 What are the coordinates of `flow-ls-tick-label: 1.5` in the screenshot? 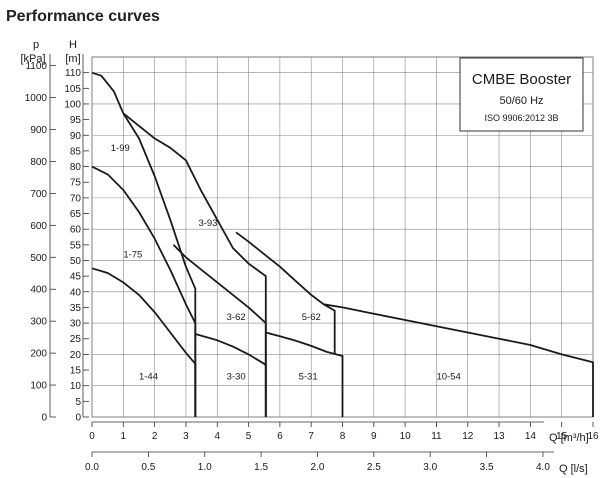 It's located at (261, 467).